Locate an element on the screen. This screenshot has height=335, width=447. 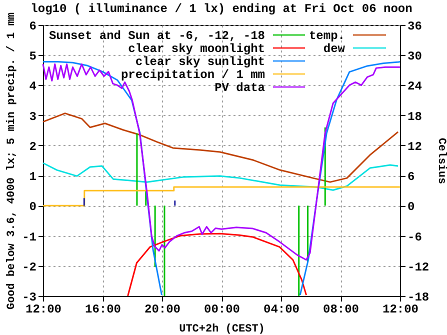
y2-tick-label: -6 is located at coordinates (415, 237).